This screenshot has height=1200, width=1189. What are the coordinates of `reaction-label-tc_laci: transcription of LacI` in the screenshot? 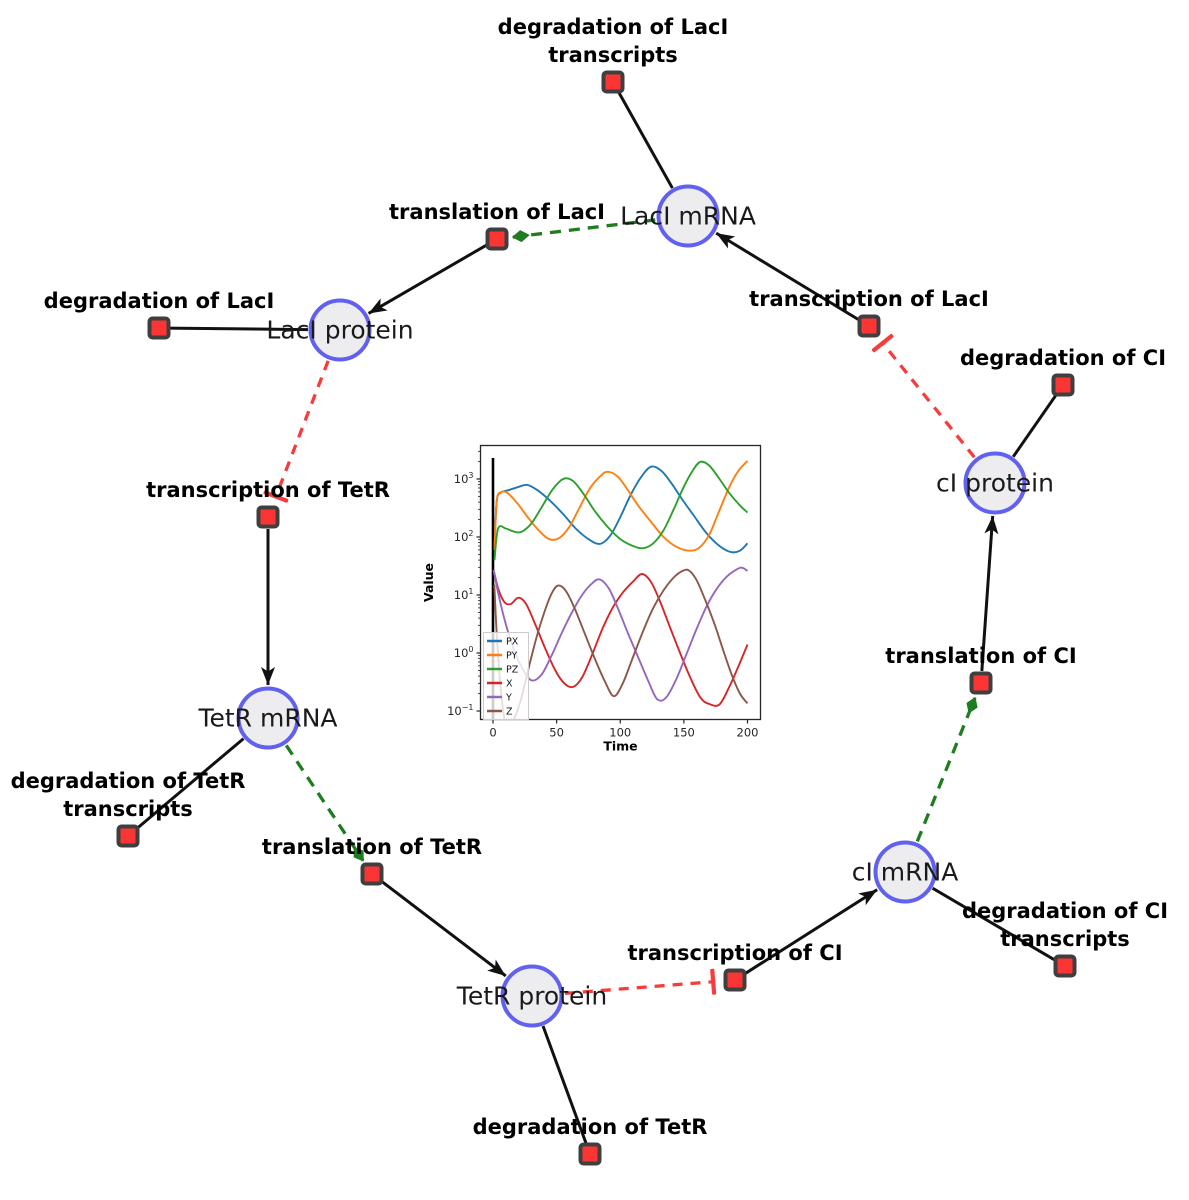 It's located at (869, 299).